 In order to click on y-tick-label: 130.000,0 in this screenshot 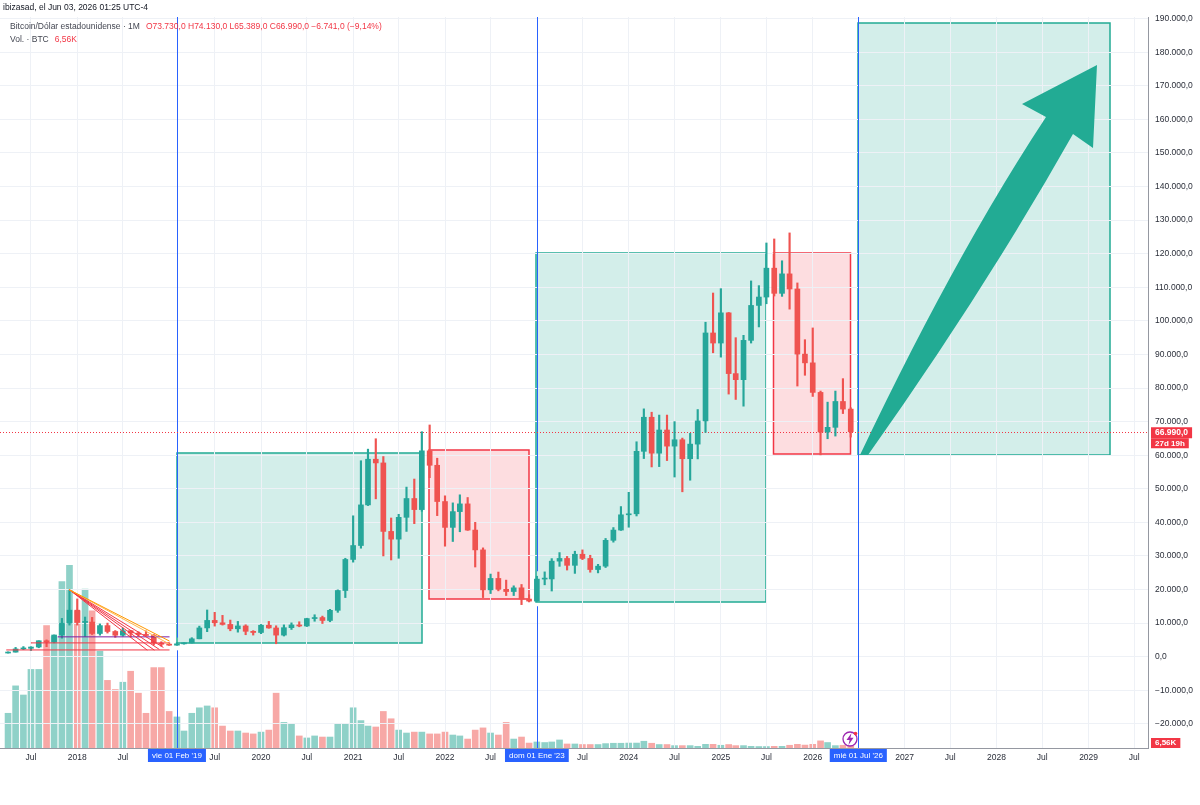, I will do `click(1174, 219)`.